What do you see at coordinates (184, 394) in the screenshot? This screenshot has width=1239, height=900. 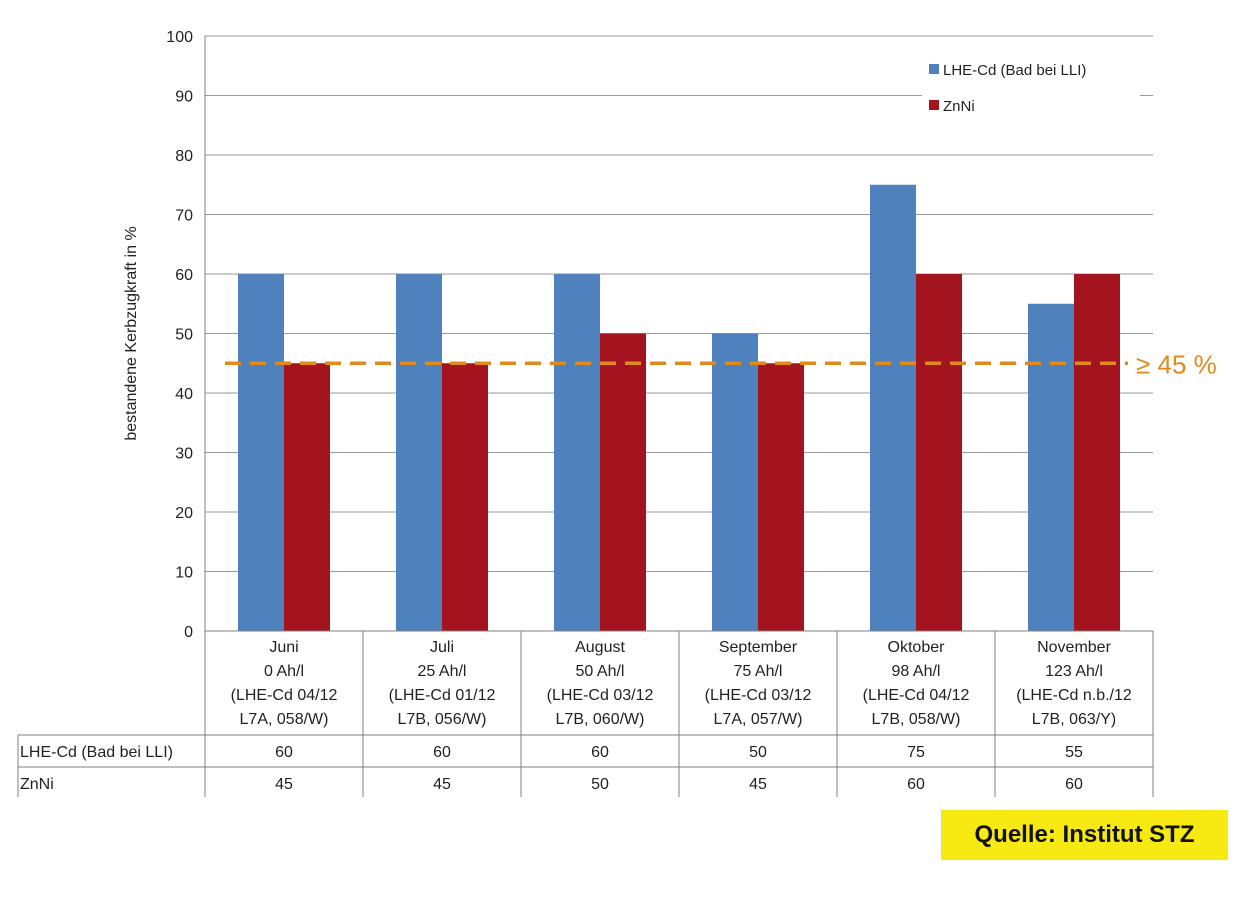 I see `y-tick-label: 40` at bounding box center [184, 394].